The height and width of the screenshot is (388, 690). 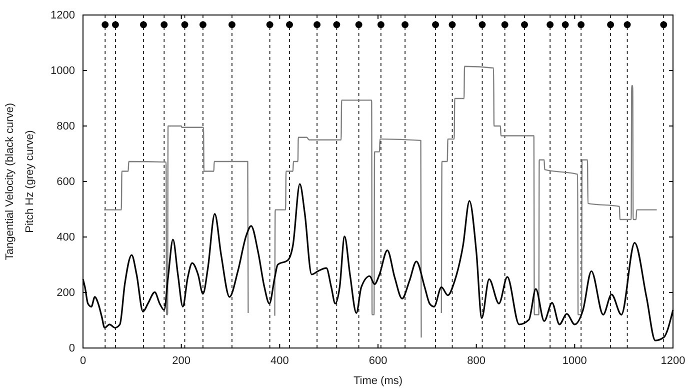 I want to click on x-tick-label: 600, so click(x=378, y=360).